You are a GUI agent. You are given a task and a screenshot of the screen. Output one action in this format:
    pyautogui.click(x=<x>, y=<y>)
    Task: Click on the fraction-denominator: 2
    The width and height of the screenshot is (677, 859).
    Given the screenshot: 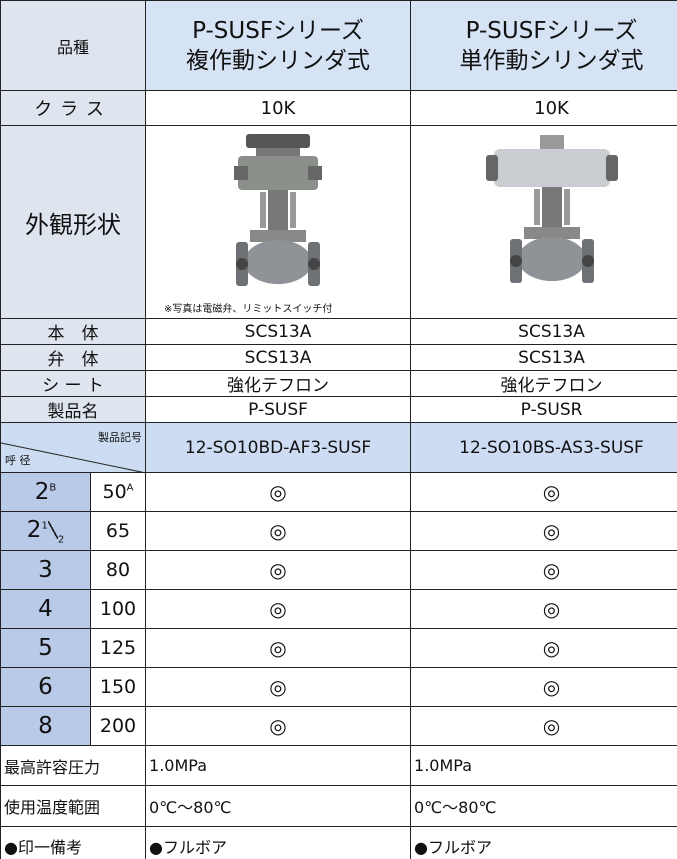 What is the action you would take?
    pyautogui.click(x=61, y=540)
    